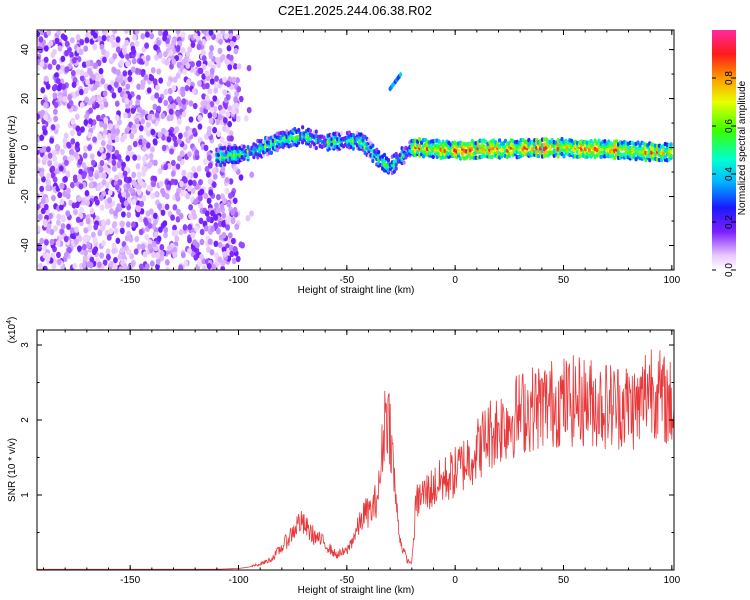 The image size is (750, 600). Describe the element at coordinates (564, 580) in the screenshot. I see `x-tick-label: 50` at that location.